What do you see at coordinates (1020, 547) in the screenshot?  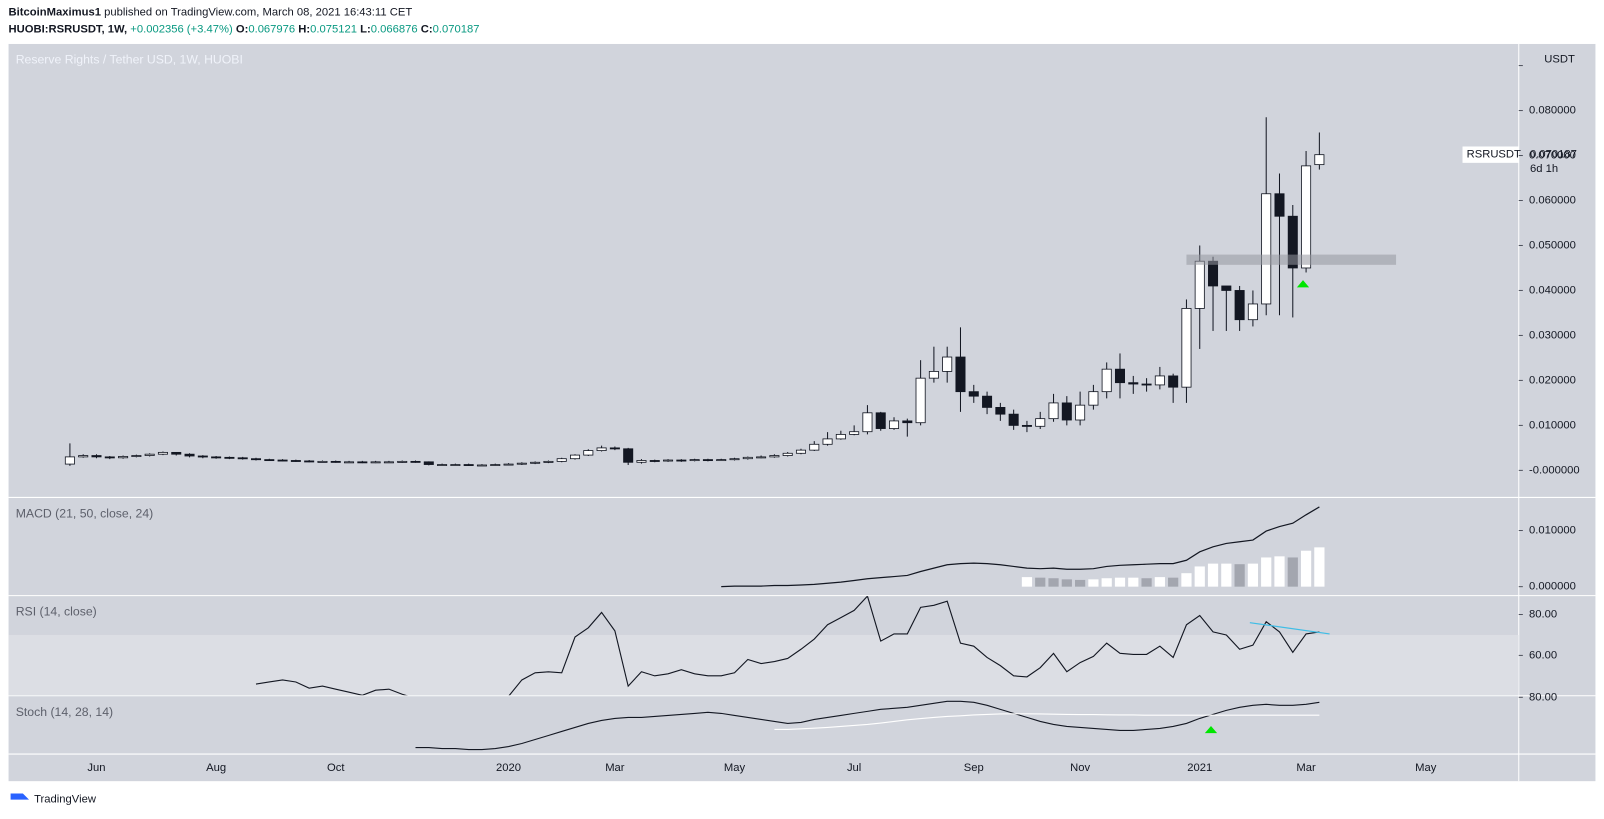 I see `macd-line` at bounding box center [1020, 547].